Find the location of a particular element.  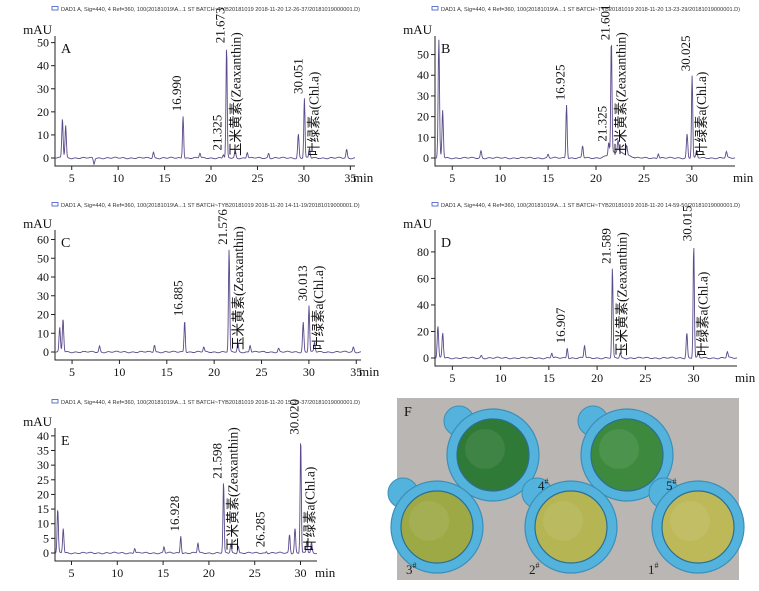

dish-number-label: 5# is located at coordinates (671, 485).